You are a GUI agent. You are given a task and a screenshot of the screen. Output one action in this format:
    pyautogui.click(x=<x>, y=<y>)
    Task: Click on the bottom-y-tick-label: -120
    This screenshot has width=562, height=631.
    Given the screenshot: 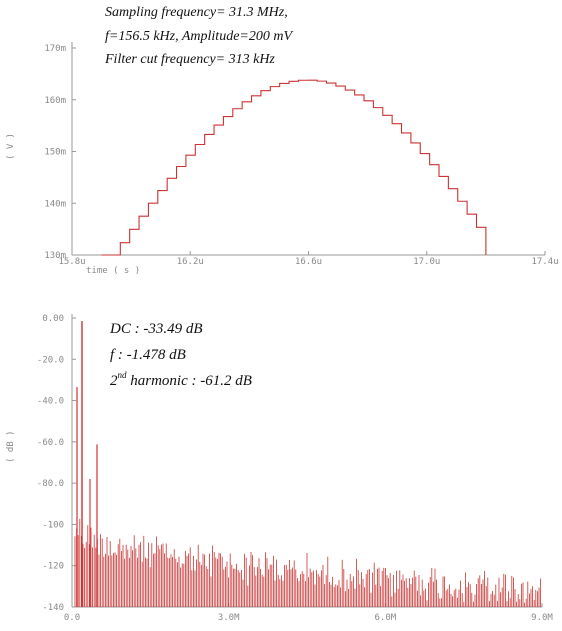 What is the action you would take?
    pyautogui.click(x=53, y=567)
    